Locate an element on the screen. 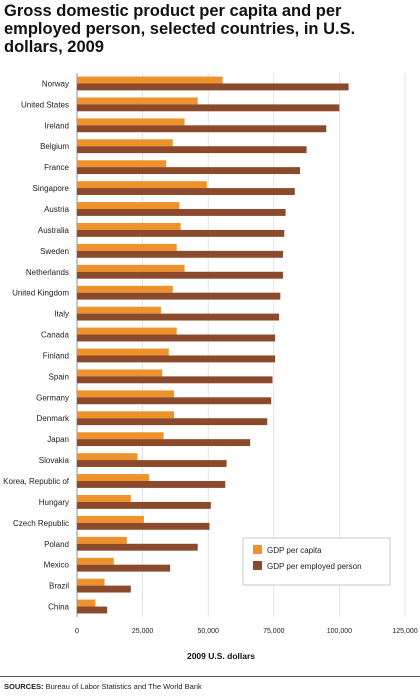  bar-gdp-per-employed-person-brazil is located at coordinates (104, 589).